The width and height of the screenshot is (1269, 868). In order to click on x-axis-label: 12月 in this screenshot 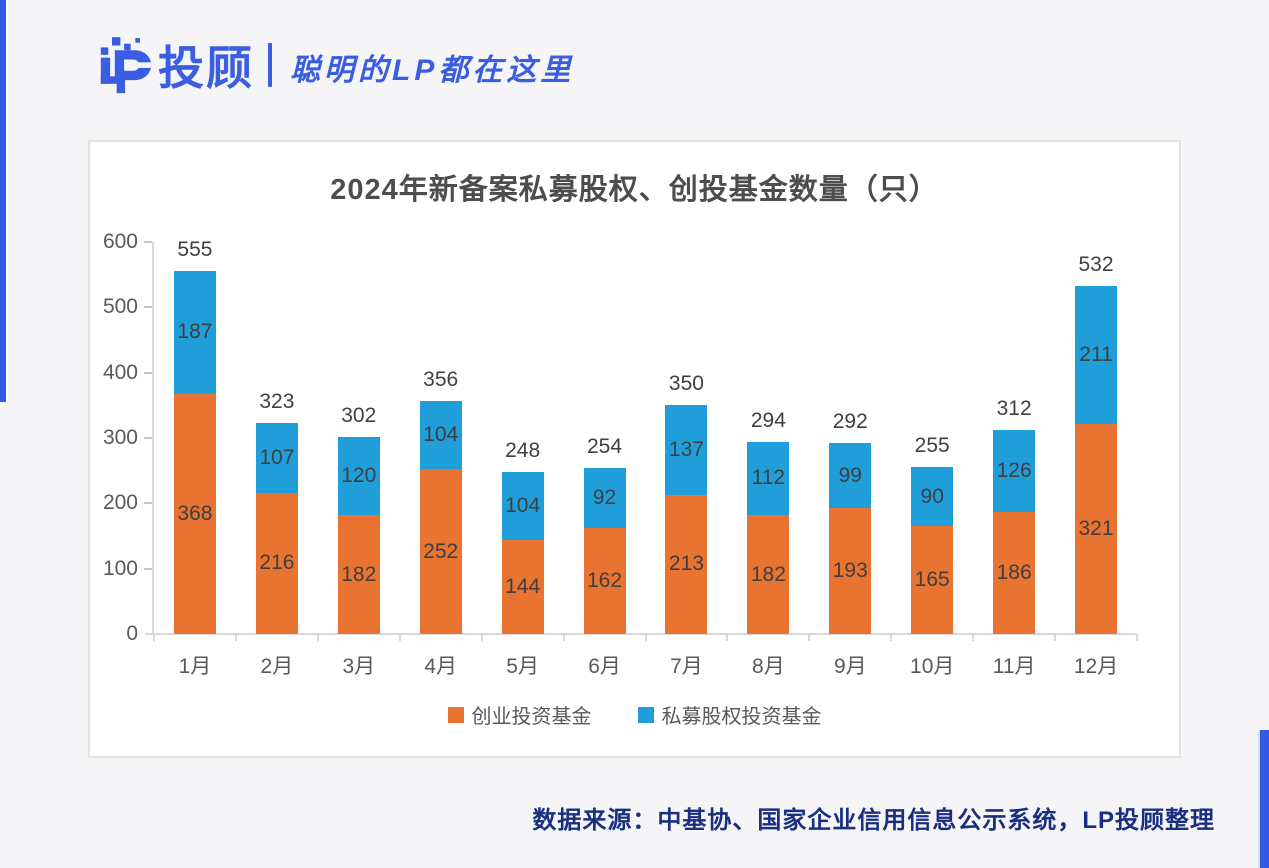, I will do `click(1096, 666)`.